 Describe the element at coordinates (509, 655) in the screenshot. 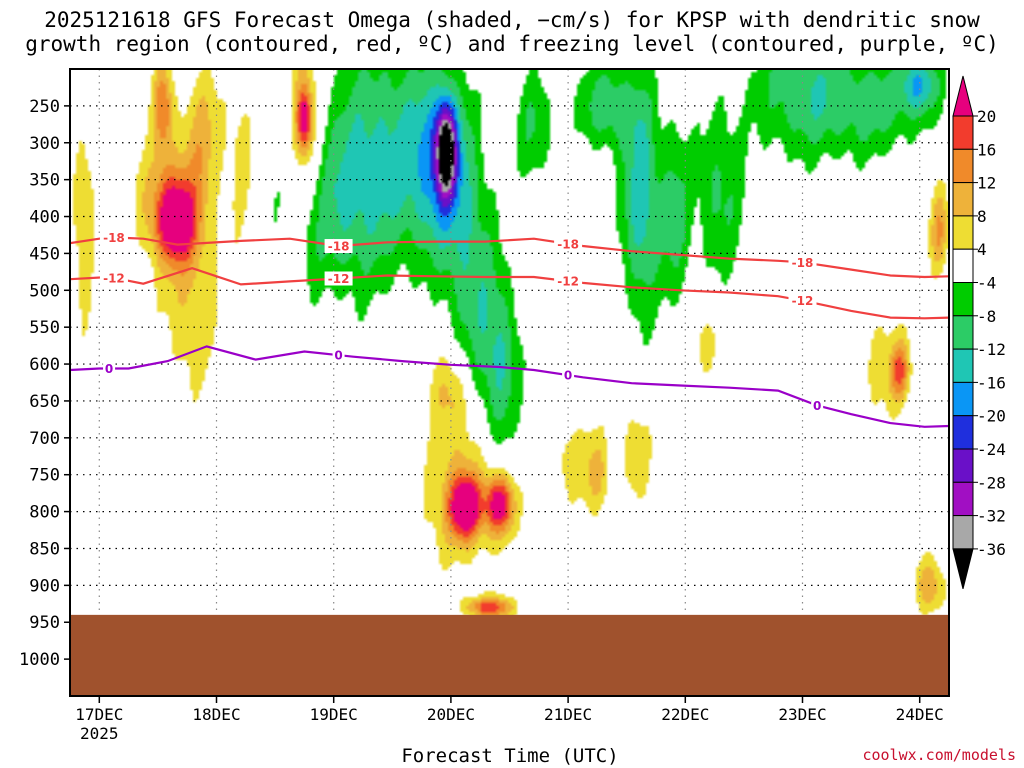

I see `surface-terrain` at that location.